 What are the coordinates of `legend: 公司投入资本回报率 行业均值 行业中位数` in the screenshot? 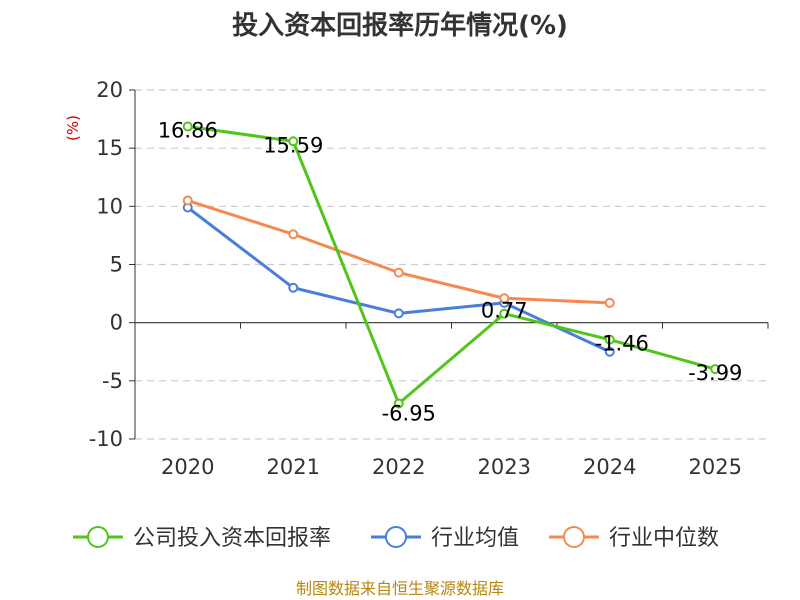 It's located at (396, 538).